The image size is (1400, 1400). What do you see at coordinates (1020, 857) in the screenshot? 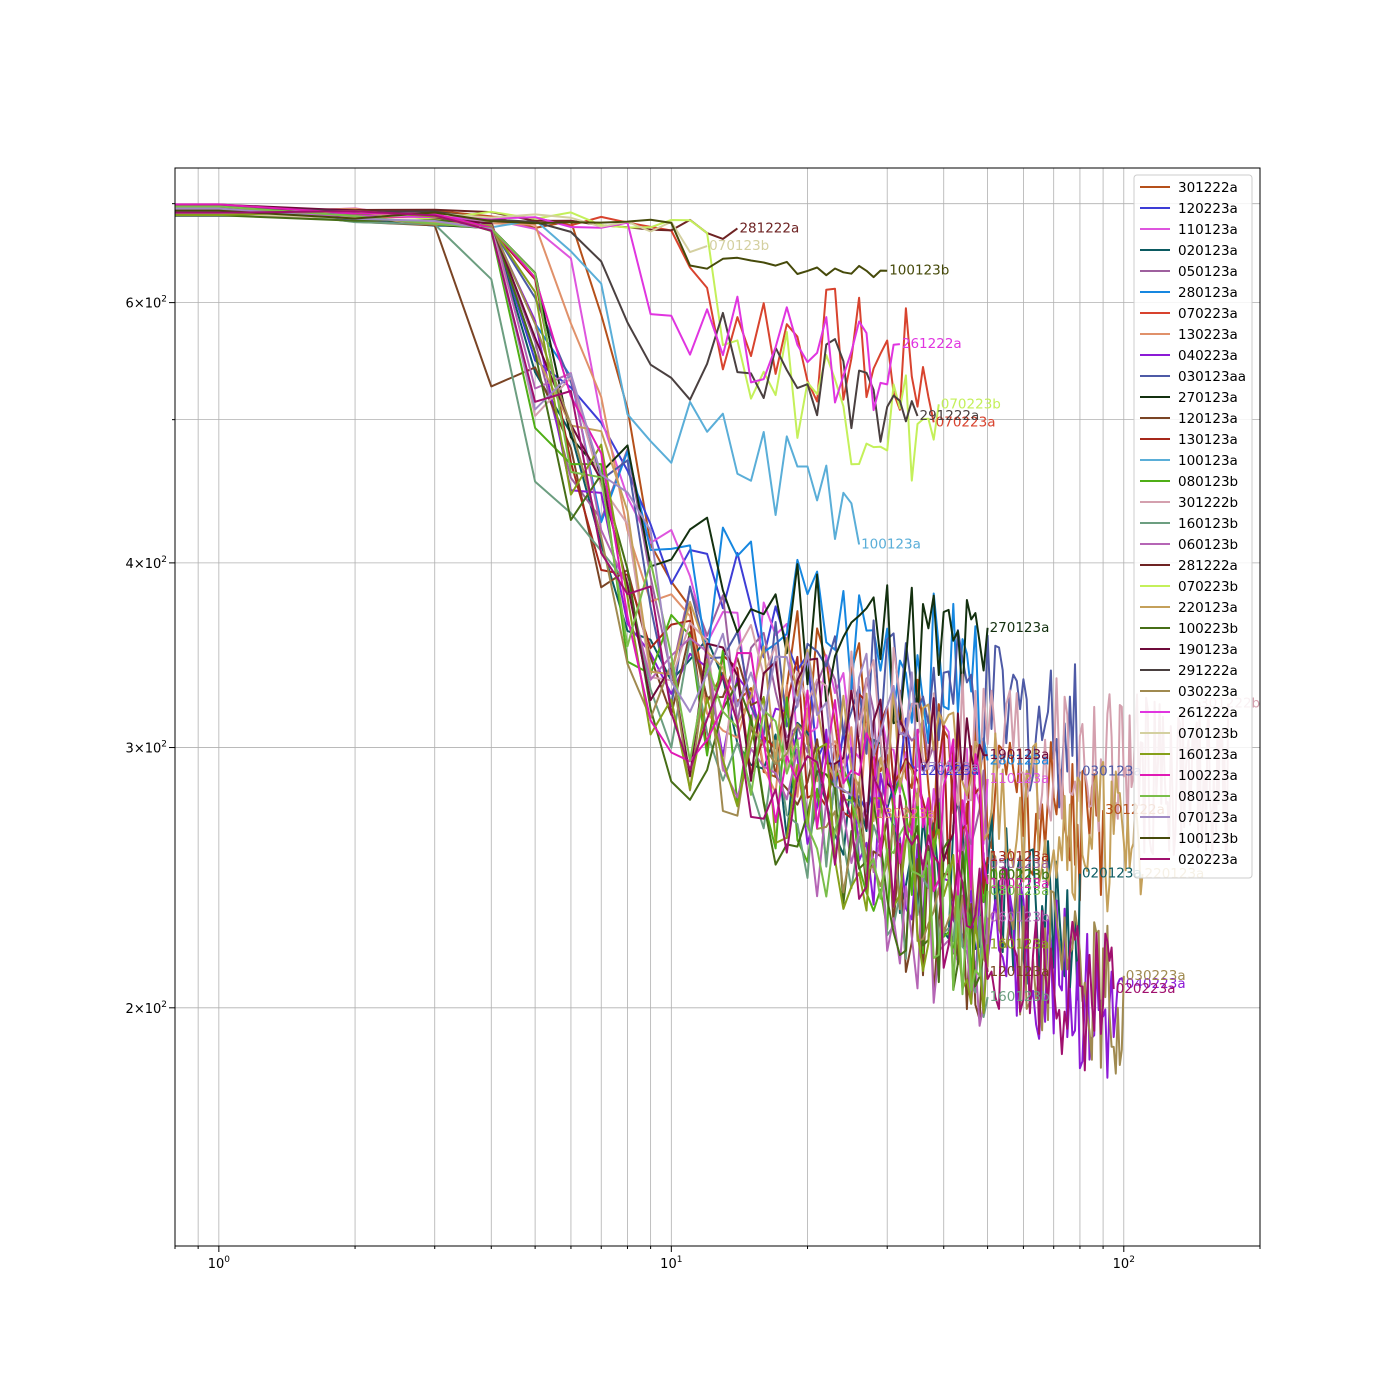
I see `end-label-130123a: 130123a` at bounding box center [1020, 857].